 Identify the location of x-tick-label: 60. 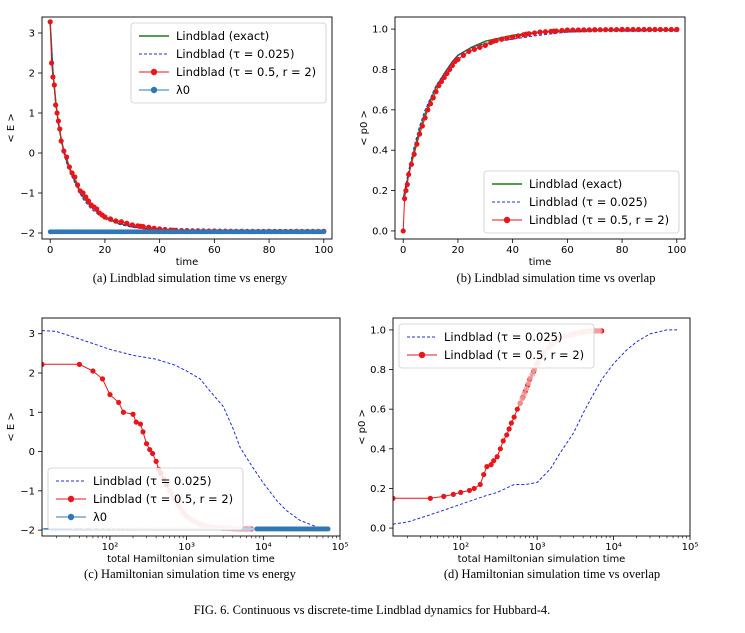
(214, 250).